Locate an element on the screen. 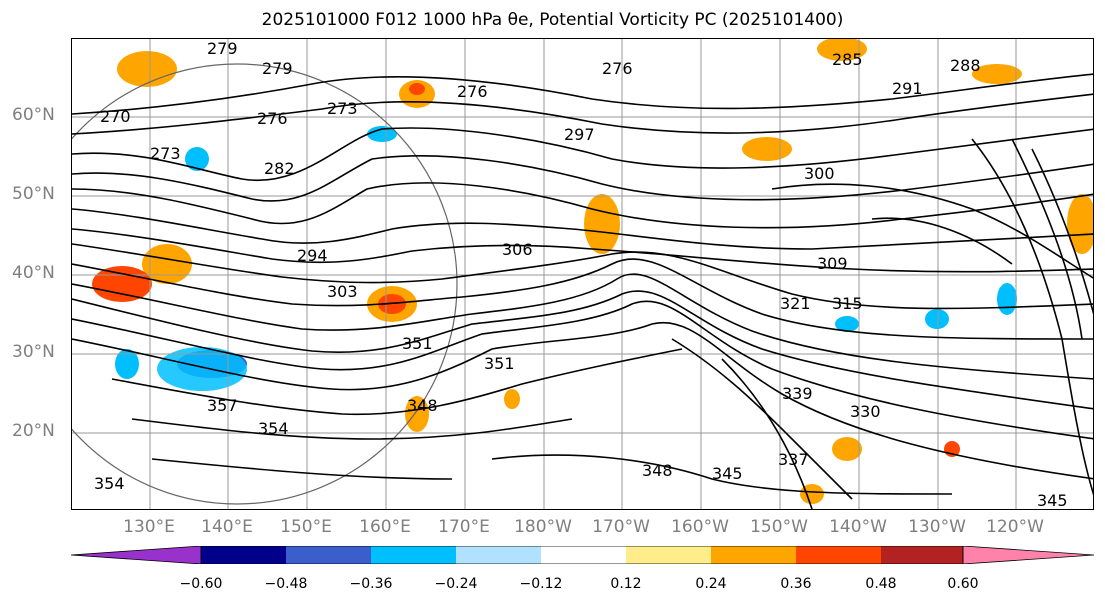 This screenshot has height=603, width=1105. contour-label: 282 is located at coordinates (279, 168).